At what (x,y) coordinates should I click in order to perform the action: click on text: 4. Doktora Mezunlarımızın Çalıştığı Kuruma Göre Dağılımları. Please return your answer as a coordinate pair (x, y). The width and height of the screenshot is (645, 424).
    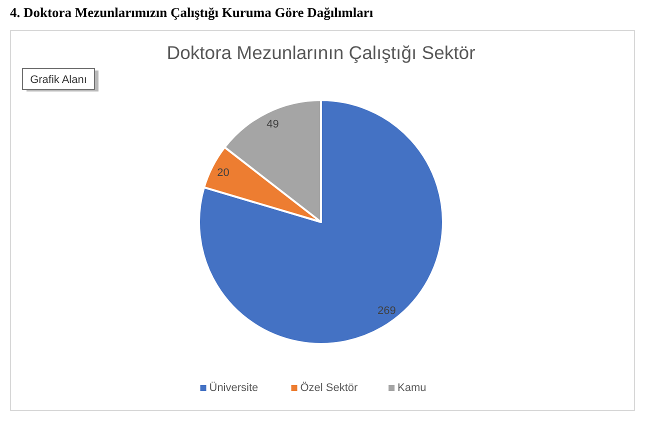
    Looking at the image, I should click on (192, 12).